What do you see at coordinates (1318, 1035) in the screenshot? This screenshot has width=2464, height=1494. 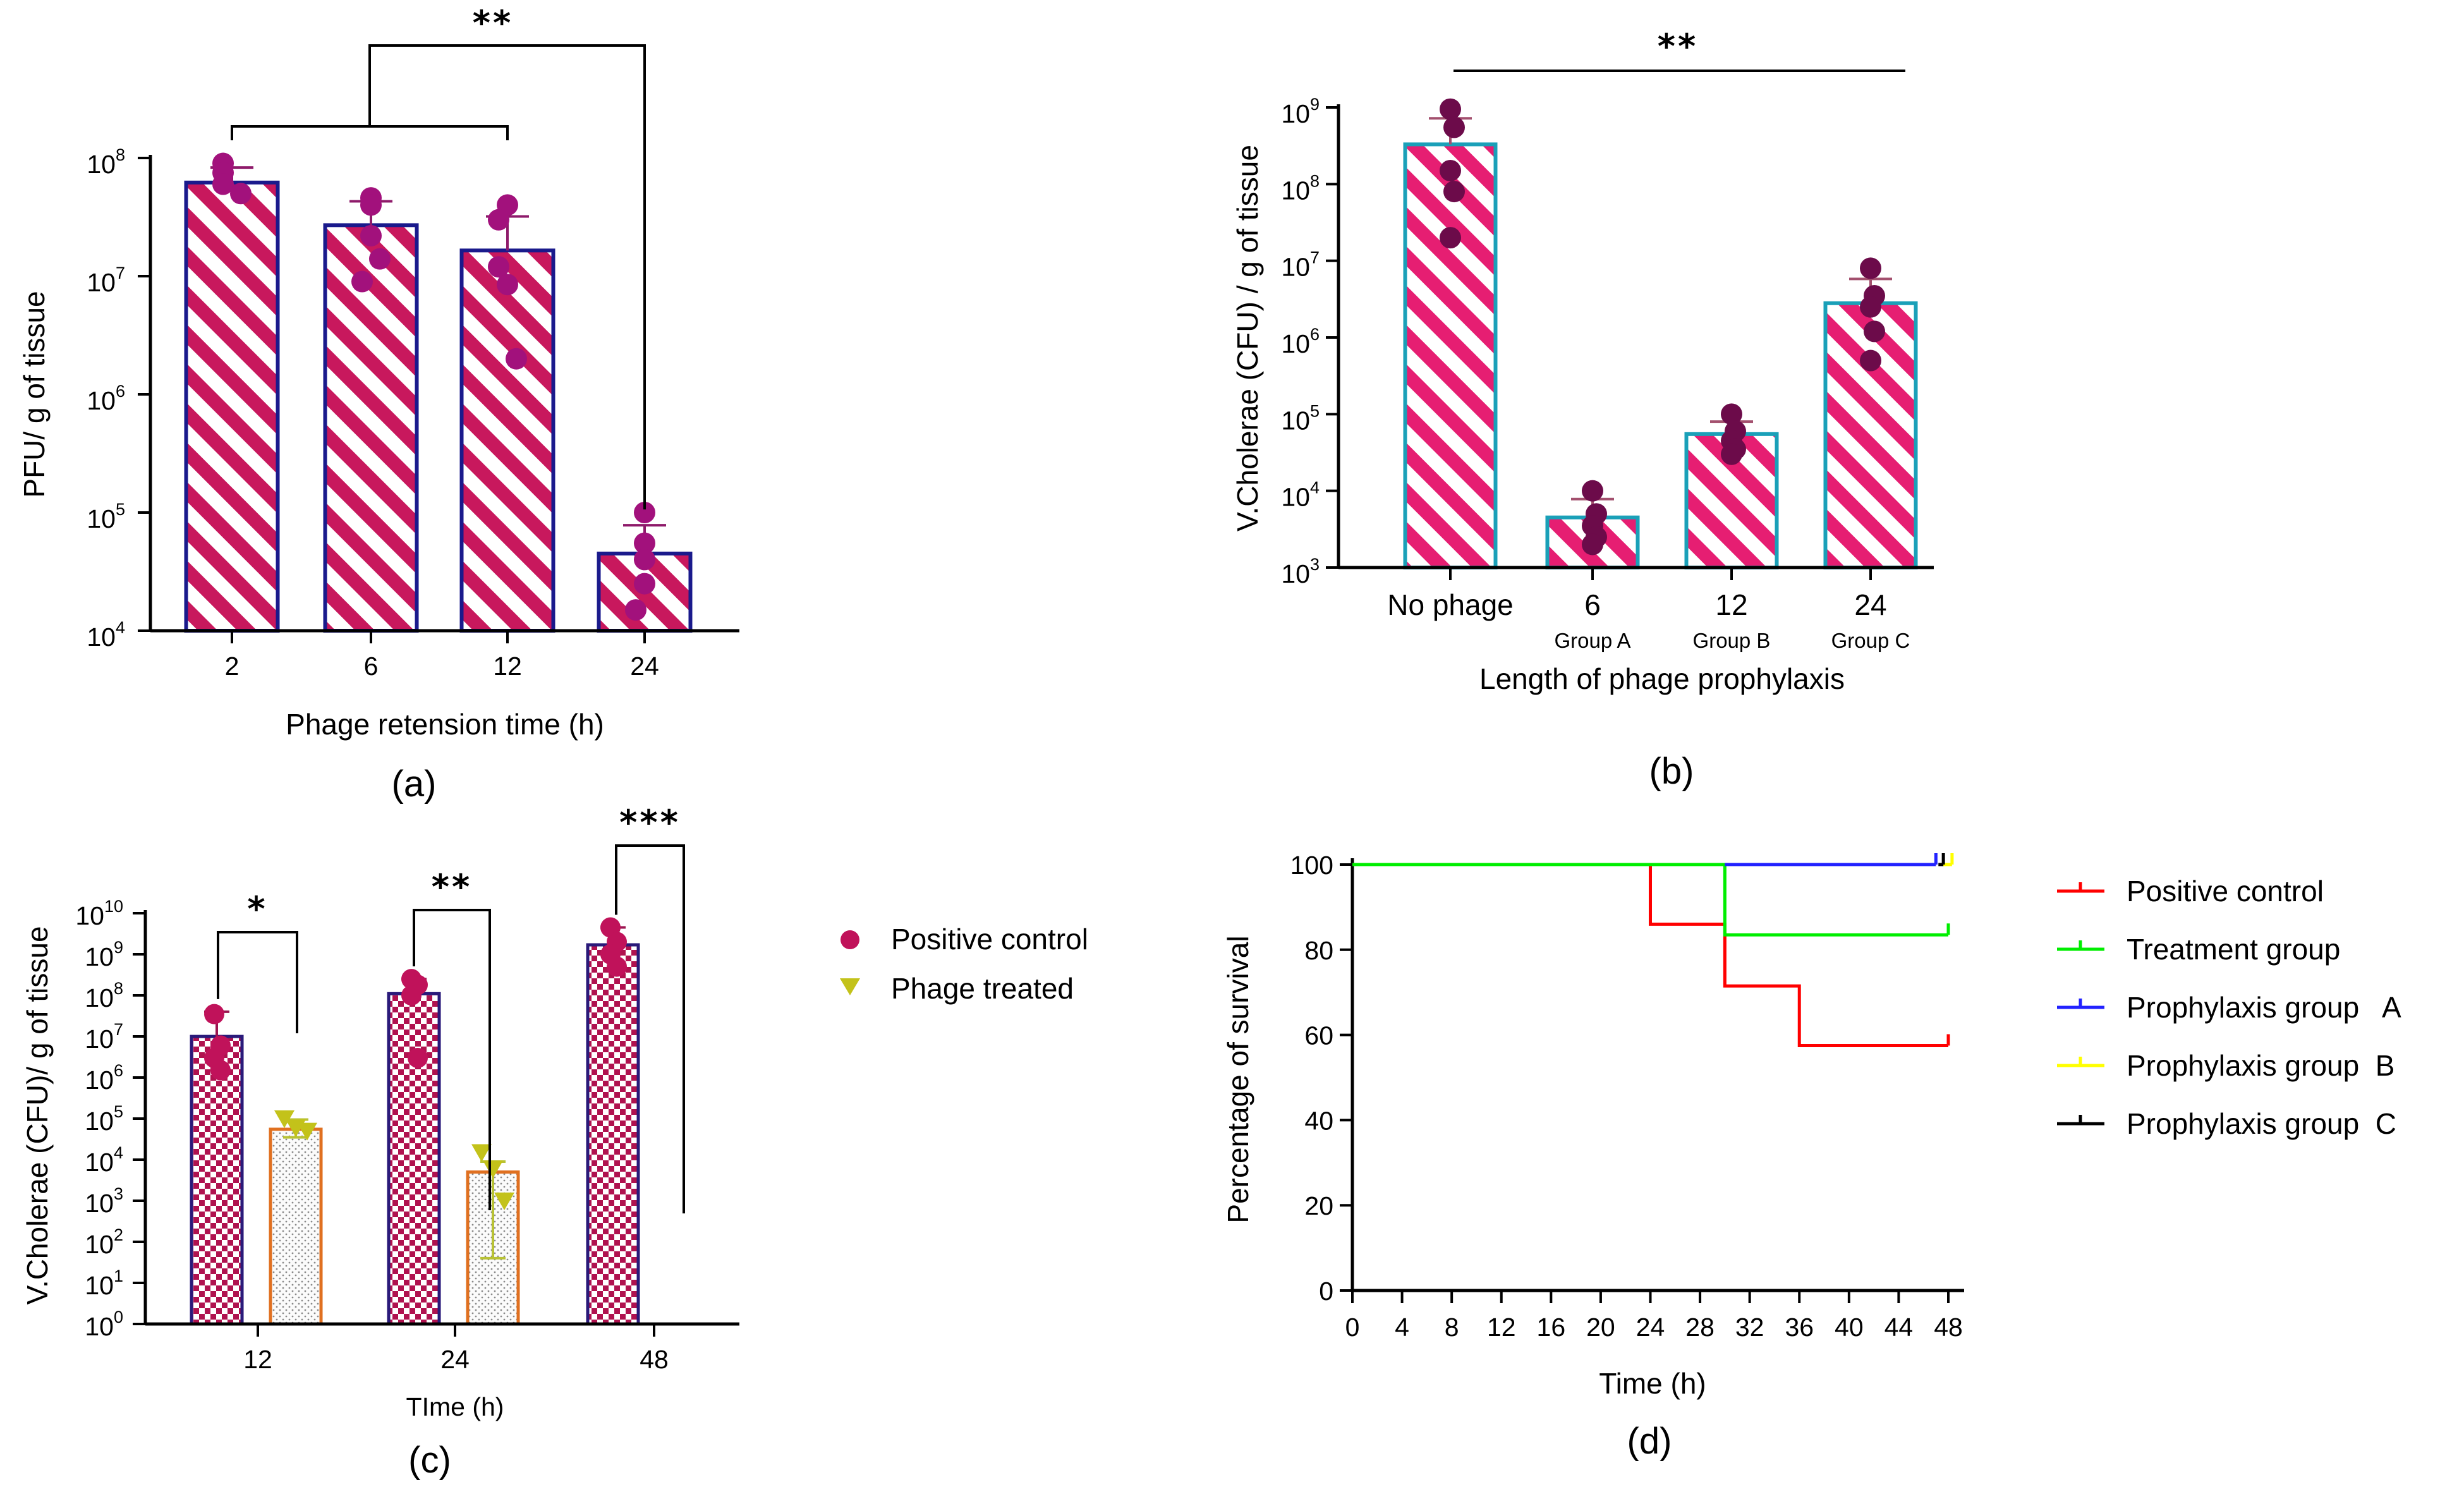 I see `y-tick-label: 60` at bounding box center [1318, 1035].